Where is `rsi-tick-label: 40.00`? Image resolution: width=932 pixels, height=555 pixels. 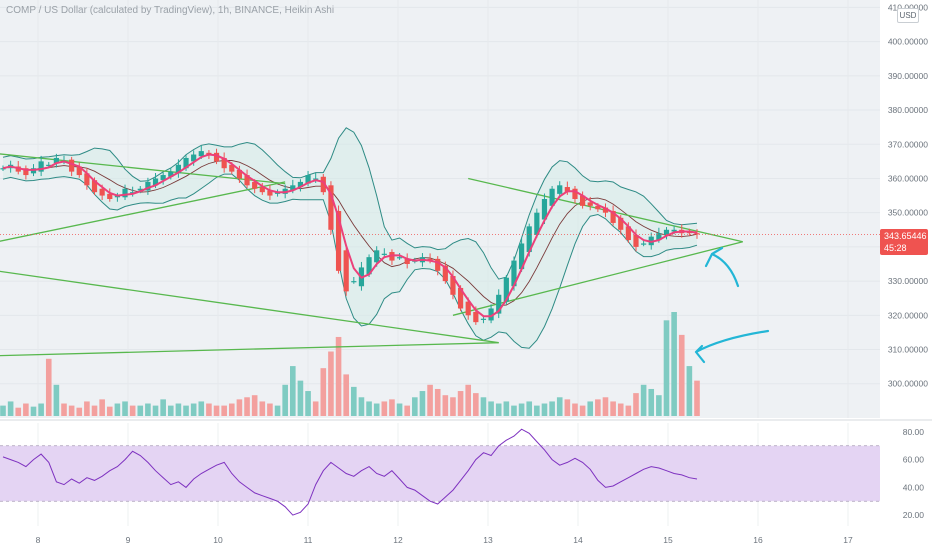
rsi-tick-label: 40.00 is located at coordinates (914, 487).